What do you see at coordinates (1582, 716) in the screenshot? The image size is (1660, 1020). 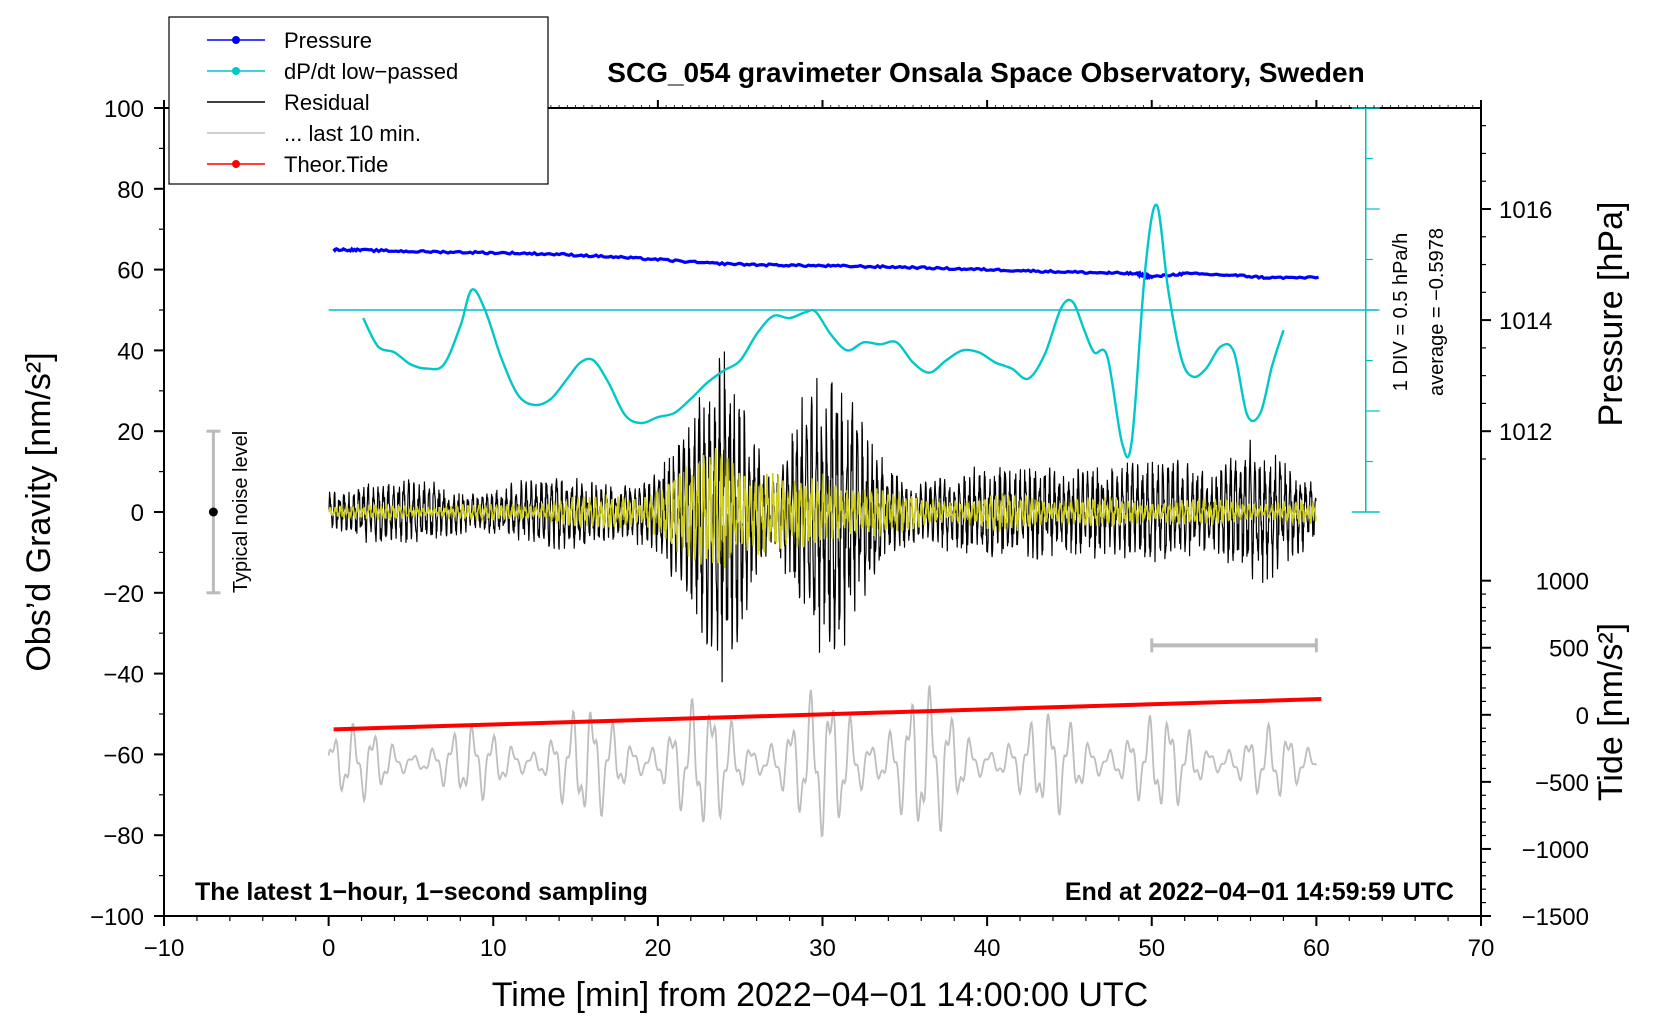 I see `tide-tick-label: 0` at bounding box center [1582, 716].